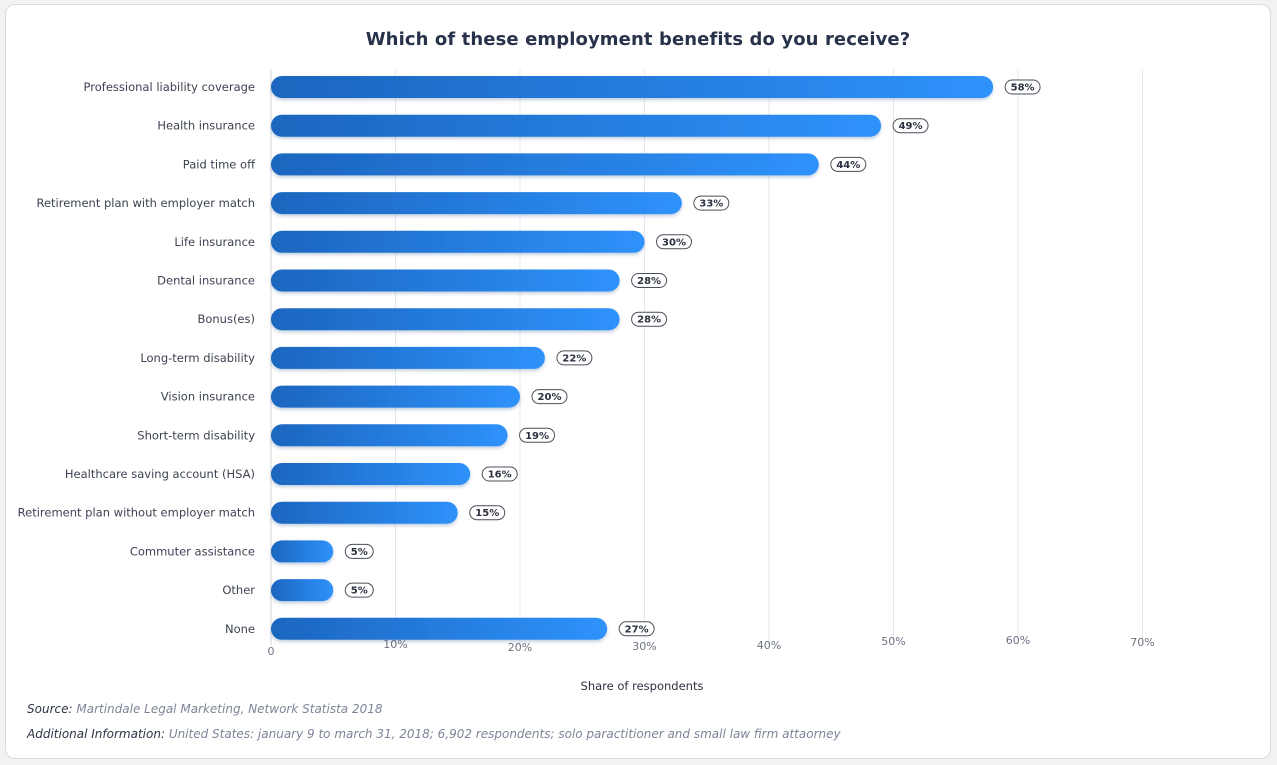  I want to click on data-label: 22%, so click(574, 358).